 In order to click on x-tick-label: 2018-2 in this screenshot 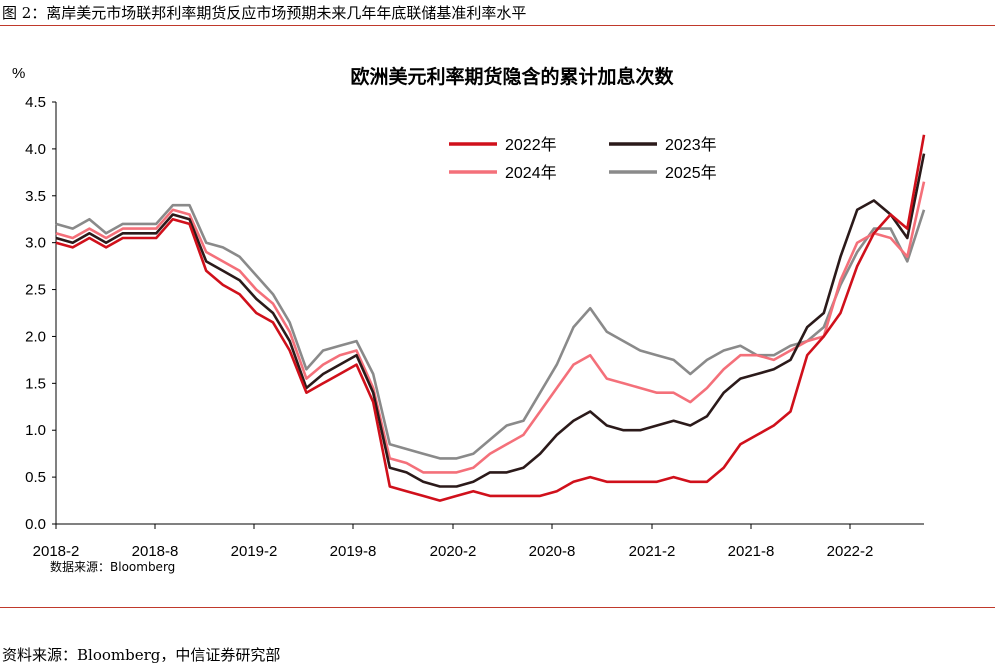, I will do `click(56, 551)`.